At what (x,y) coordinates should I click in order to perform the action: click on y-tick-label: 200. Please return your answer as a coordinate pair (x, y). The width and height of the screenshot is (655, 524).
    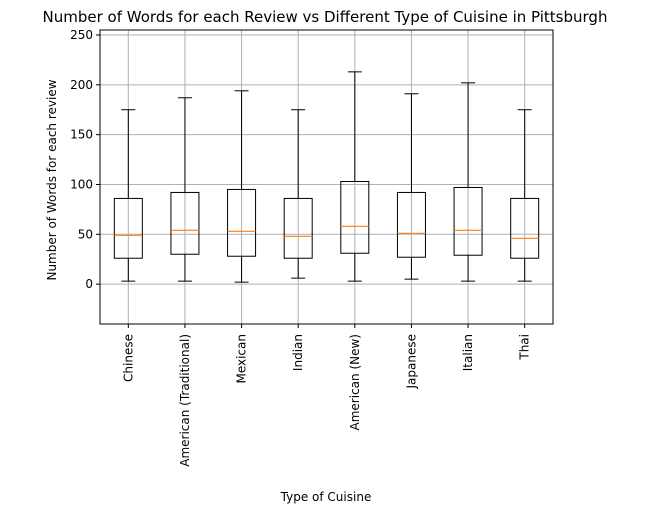
    Looking at the image, I should click on (81, 85).